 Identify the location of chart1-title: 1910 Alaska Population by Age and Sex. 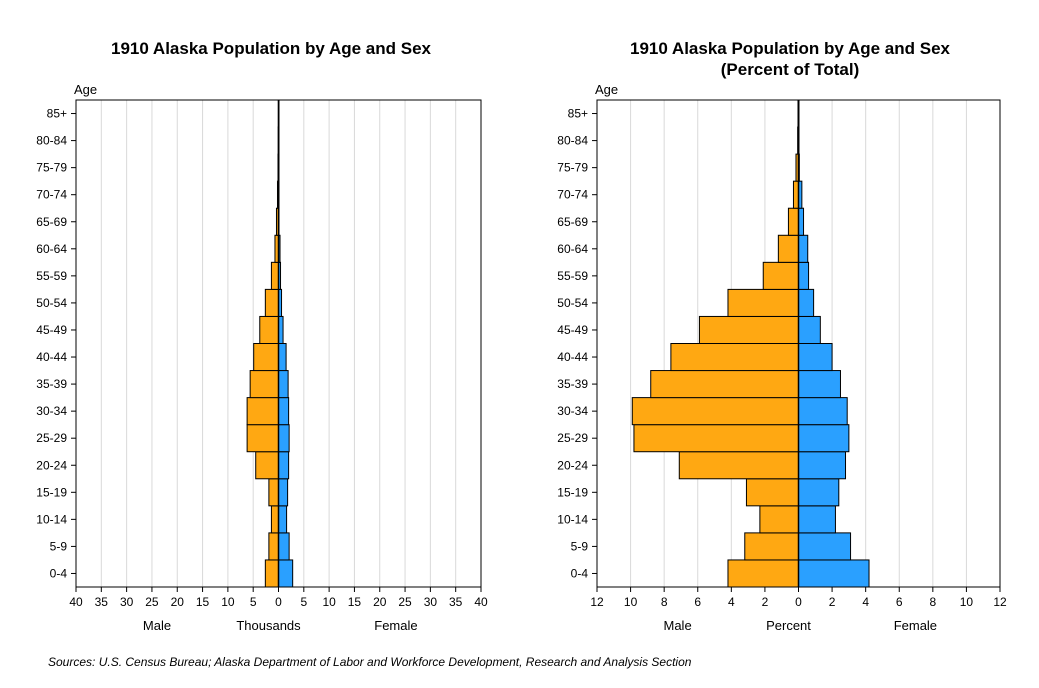
(271, 48).